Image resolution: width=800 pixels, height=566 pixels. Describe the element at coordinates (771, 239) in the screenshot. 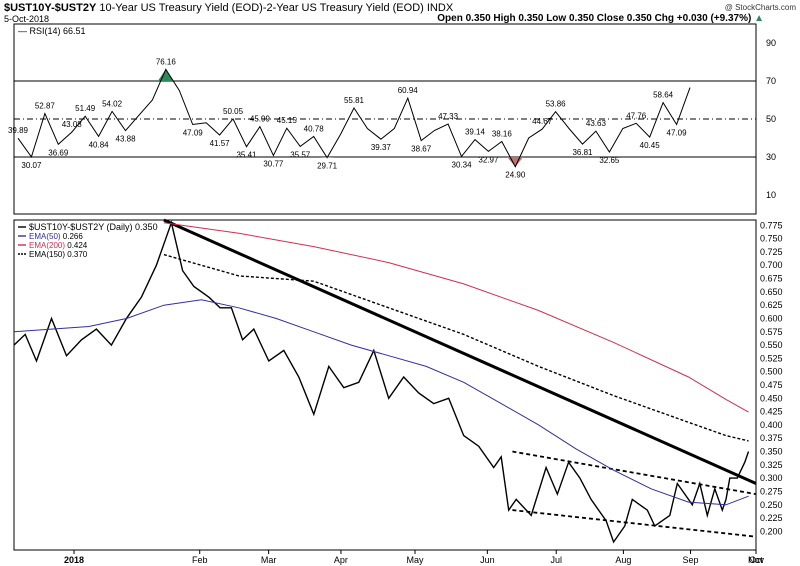

I see `price-y-tick: 0.750` at that location.